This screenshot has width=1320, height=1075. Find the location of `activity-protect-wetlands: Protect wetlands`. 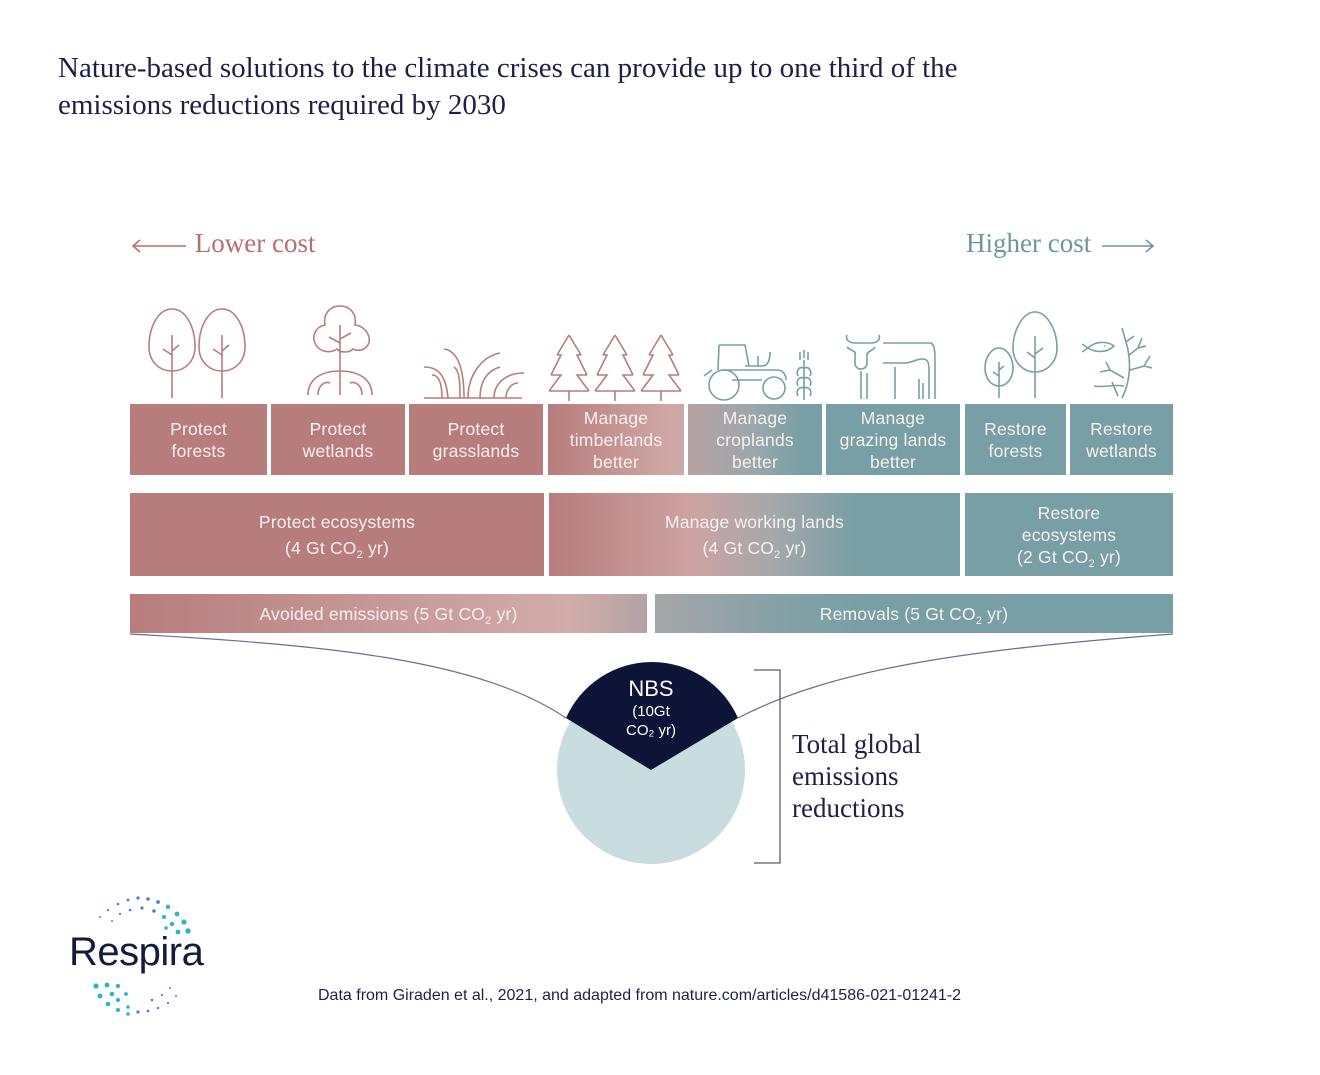

activity-protect-wetlands: Protect wetlands is located at coordinates (338, 439).